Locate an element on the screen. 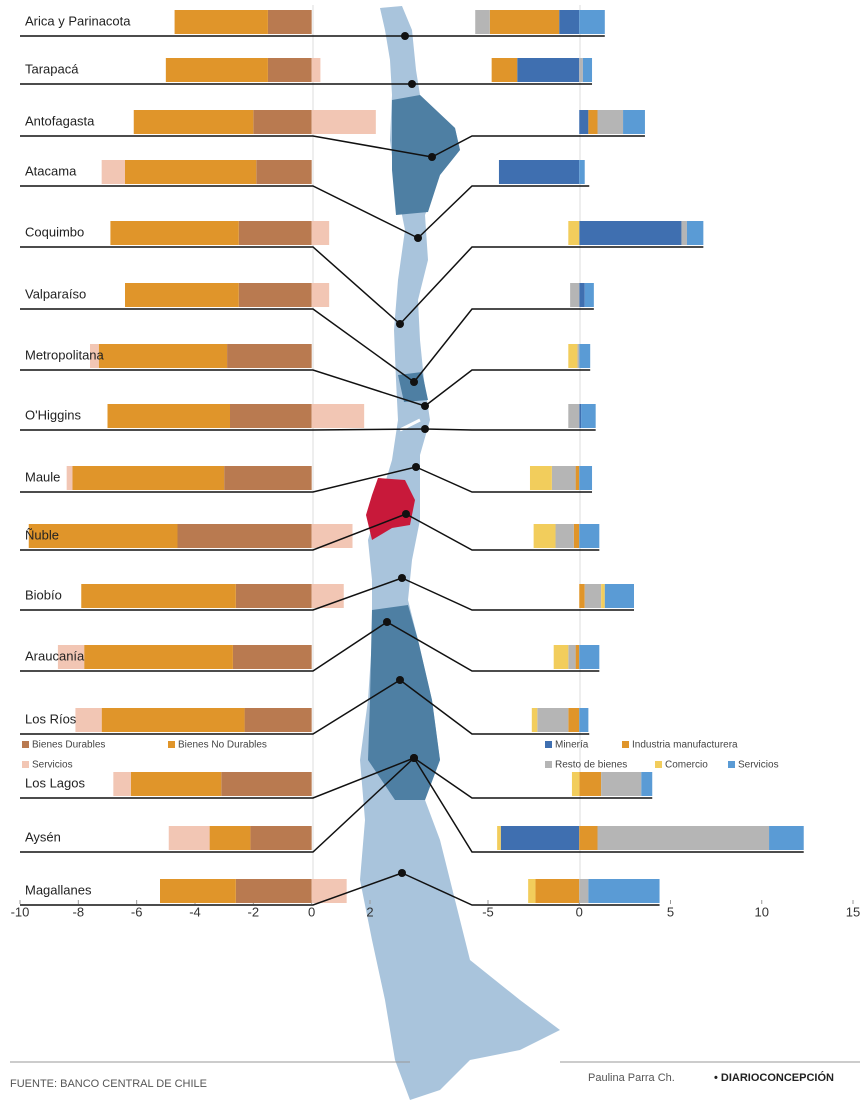 This screenshot has height=1114, width=868. x-tick-label: -10 is located at coordinates (20, 911).